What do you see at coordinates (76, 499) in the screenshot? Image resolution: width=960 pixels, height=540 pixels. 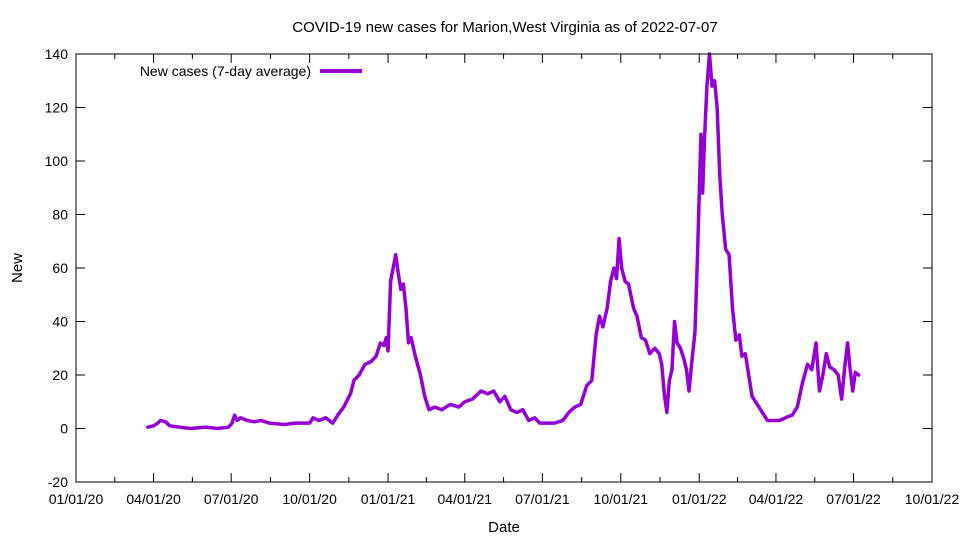 I see `x-tick-label: 01/01/20` at bounding box center [76, 499].